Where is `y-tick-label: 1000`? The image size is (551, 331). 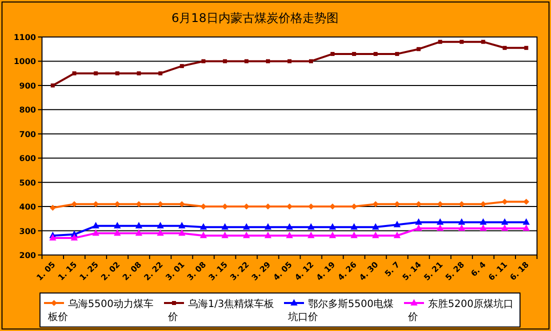 y-tick-label: 1000 is located at coordinates (25, 61).